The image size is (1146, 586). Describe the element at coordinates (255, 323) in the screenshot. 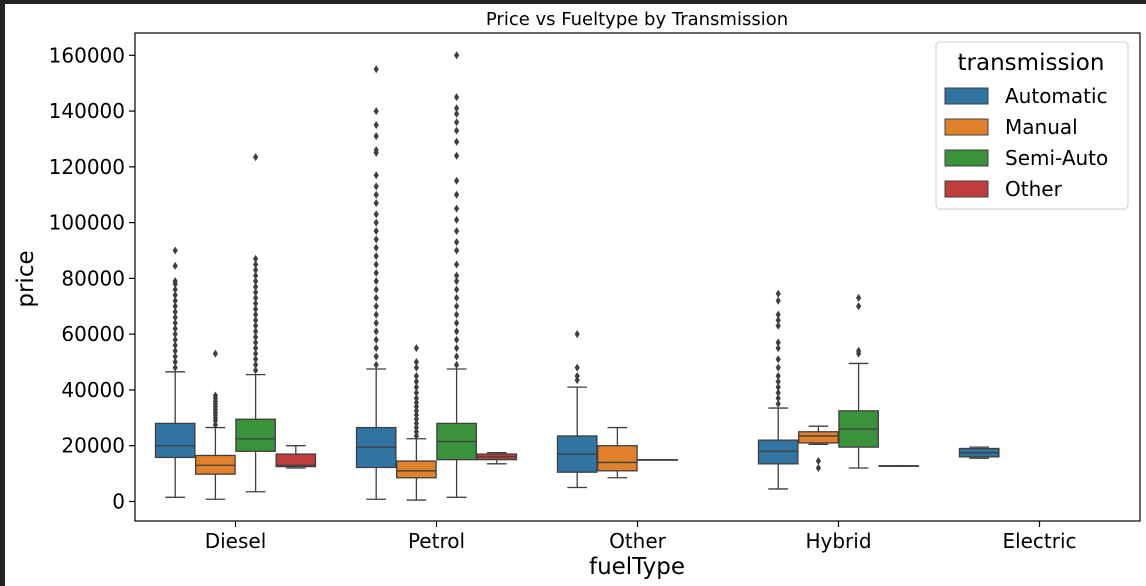

I see `box-semi-auto-diesel` at that location.